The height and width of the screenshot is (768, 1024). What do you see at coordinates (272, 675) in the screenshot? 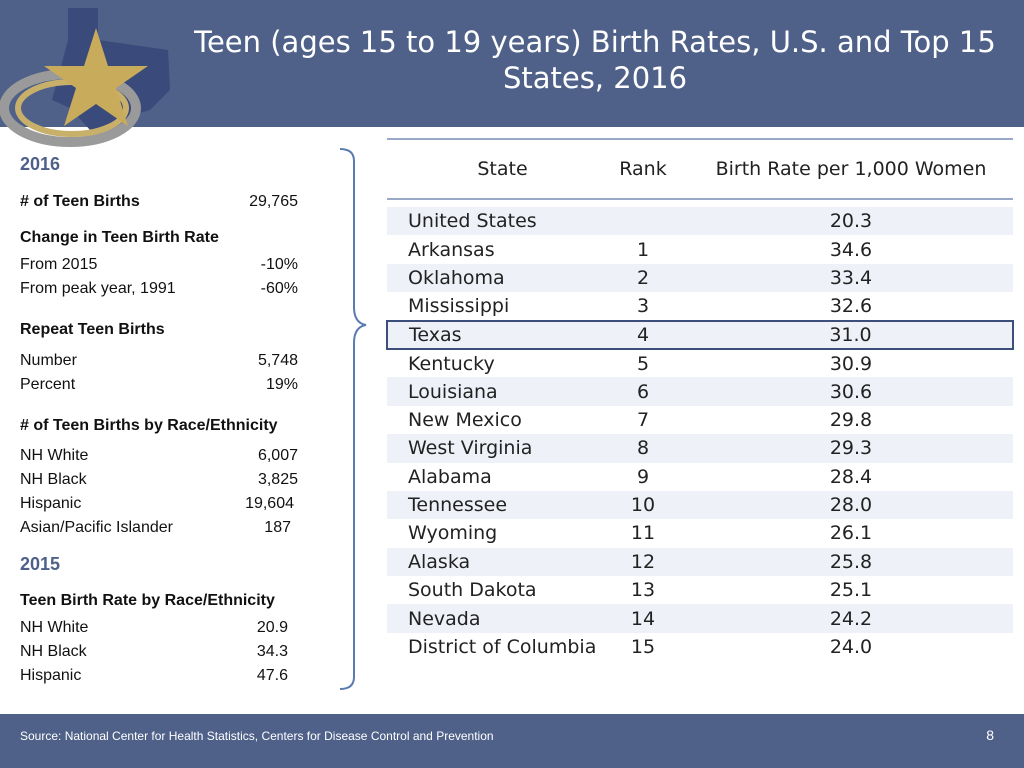
I see `rate-row-value: 47.6` at bounding box center [272, 675].